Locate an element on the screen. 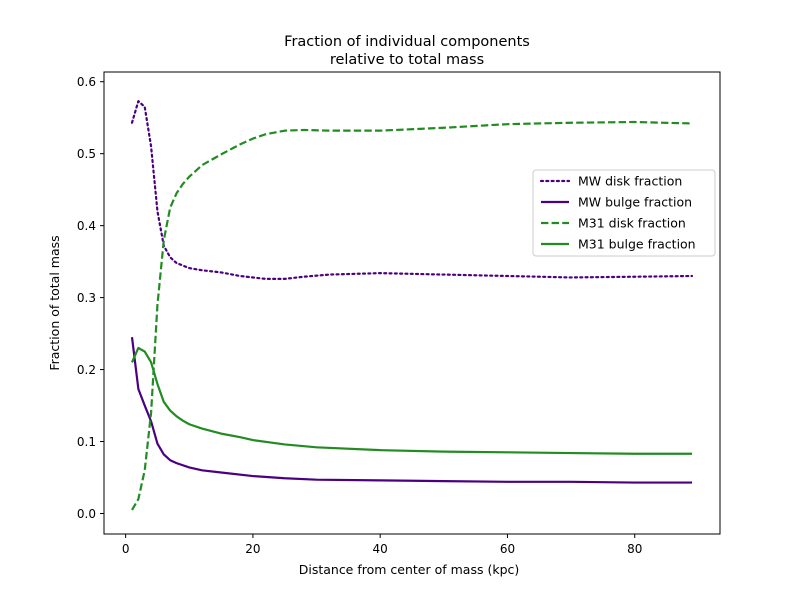 The height and width of the screenshot is (600, 800). legend-label-1: MW bulge fraction is located at coordinates (635, 202).